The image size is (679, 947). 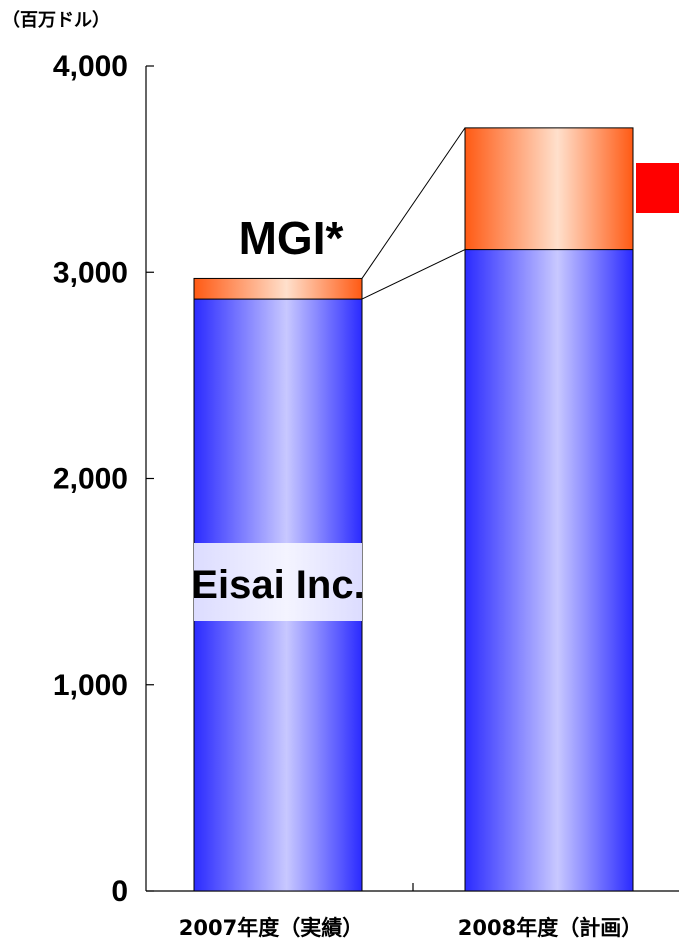 What do you see at coordinates (90, 272) in the screenshot?
I see `y-tick-label: 3,000` at bounding box center [90, 272].